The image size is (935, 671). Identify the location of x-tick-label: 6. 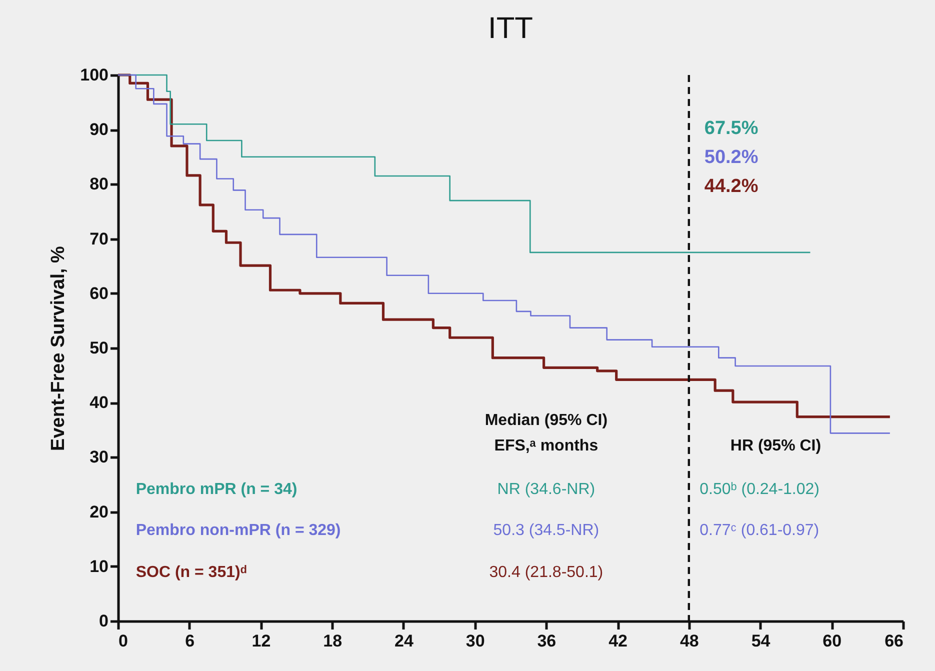
(190, 641).